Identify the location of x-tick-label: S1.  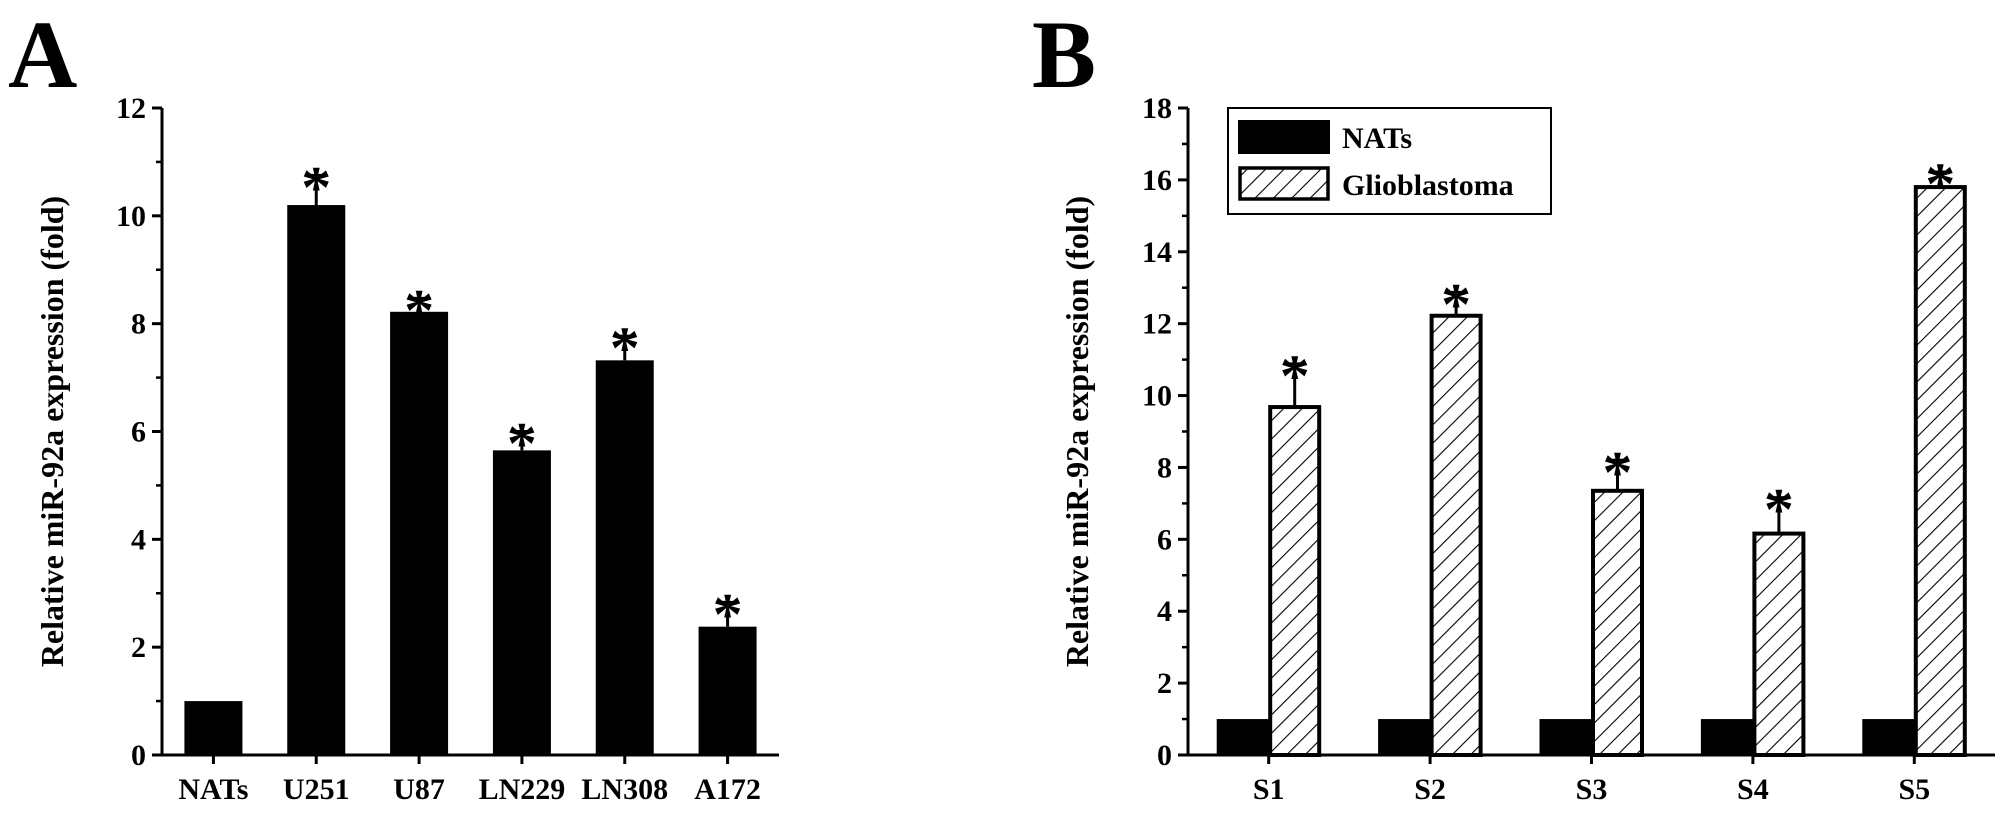
(1269, 789).